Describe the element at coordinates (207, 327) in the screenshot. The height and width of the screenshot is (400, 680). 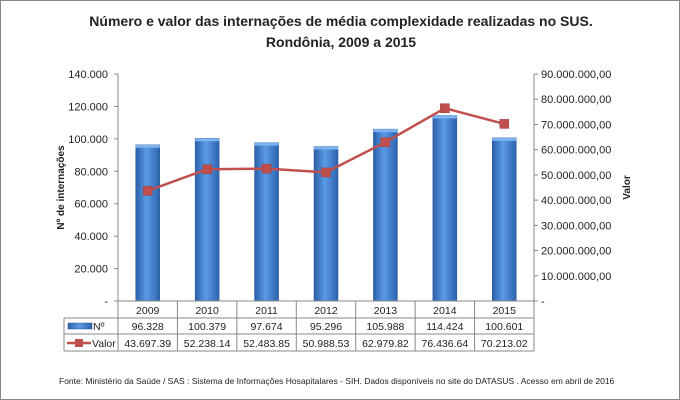
I see `table-n-2010: 100.379` at that location.